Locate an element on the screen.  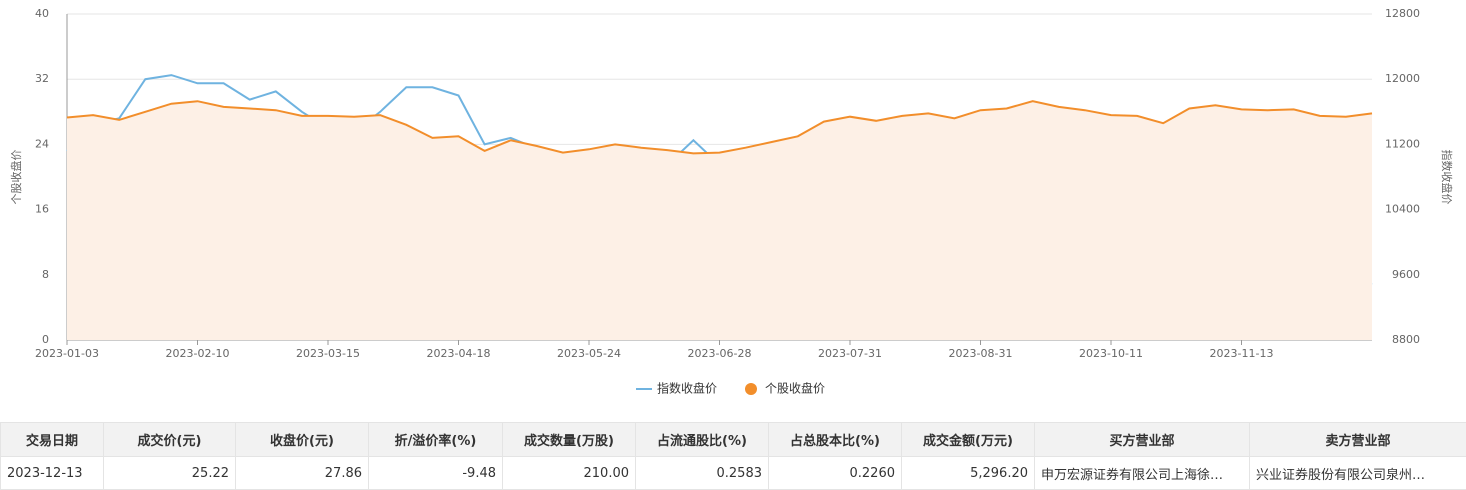
y-tick-label: 32 is located at coordinates (42, 78).